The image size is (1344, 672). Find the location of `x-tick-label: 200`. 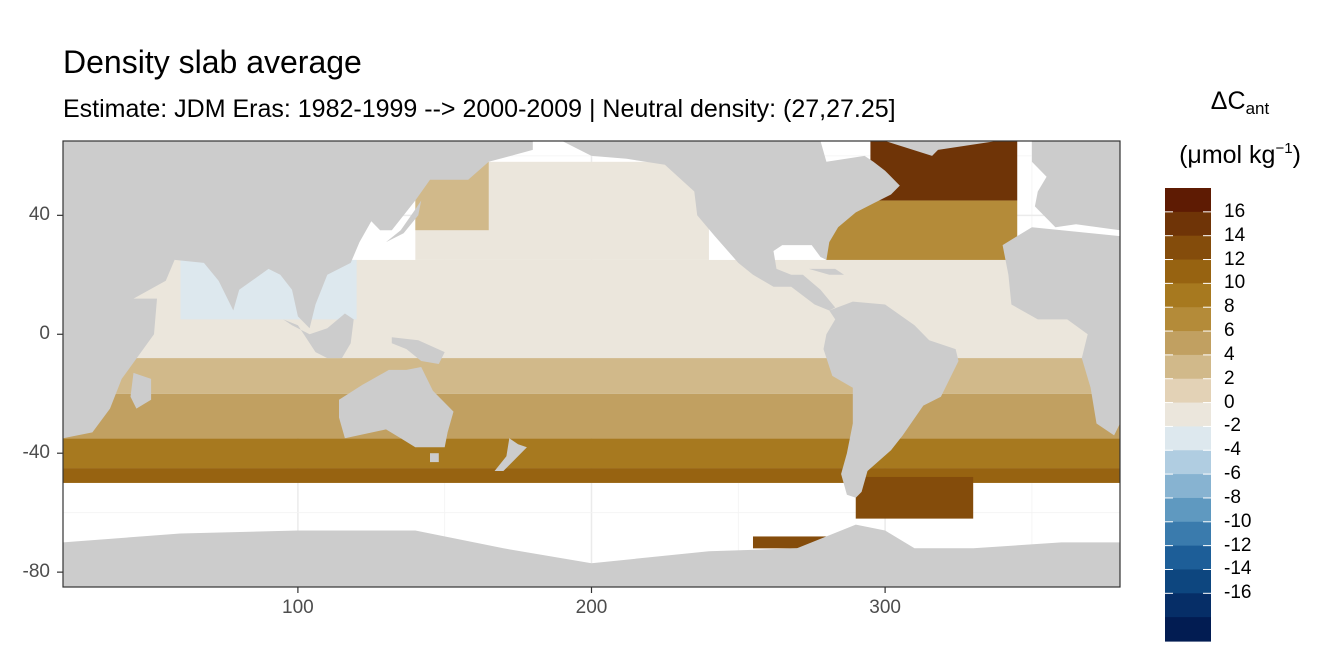

x-tick-label: 200 is located at coordinates (591, 607).